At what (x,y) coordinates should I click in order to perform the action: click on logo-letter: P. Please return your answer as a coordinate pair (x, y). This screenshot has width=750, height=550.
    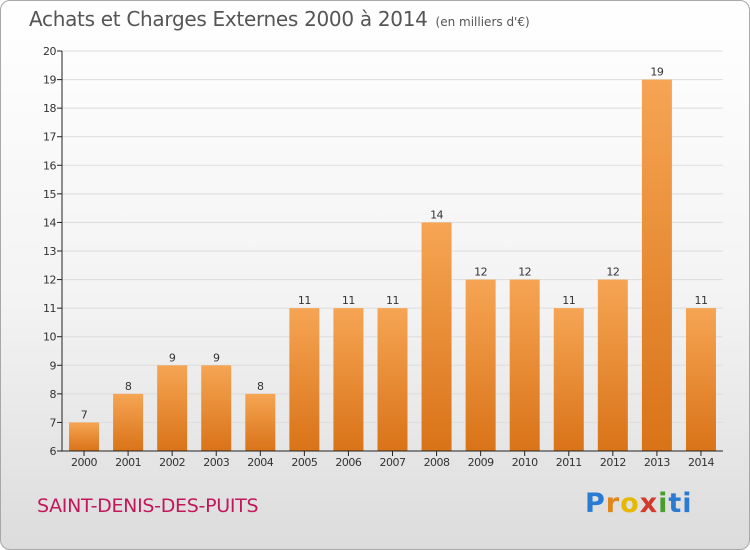
    Looking at the image, I should click on (595, 503).